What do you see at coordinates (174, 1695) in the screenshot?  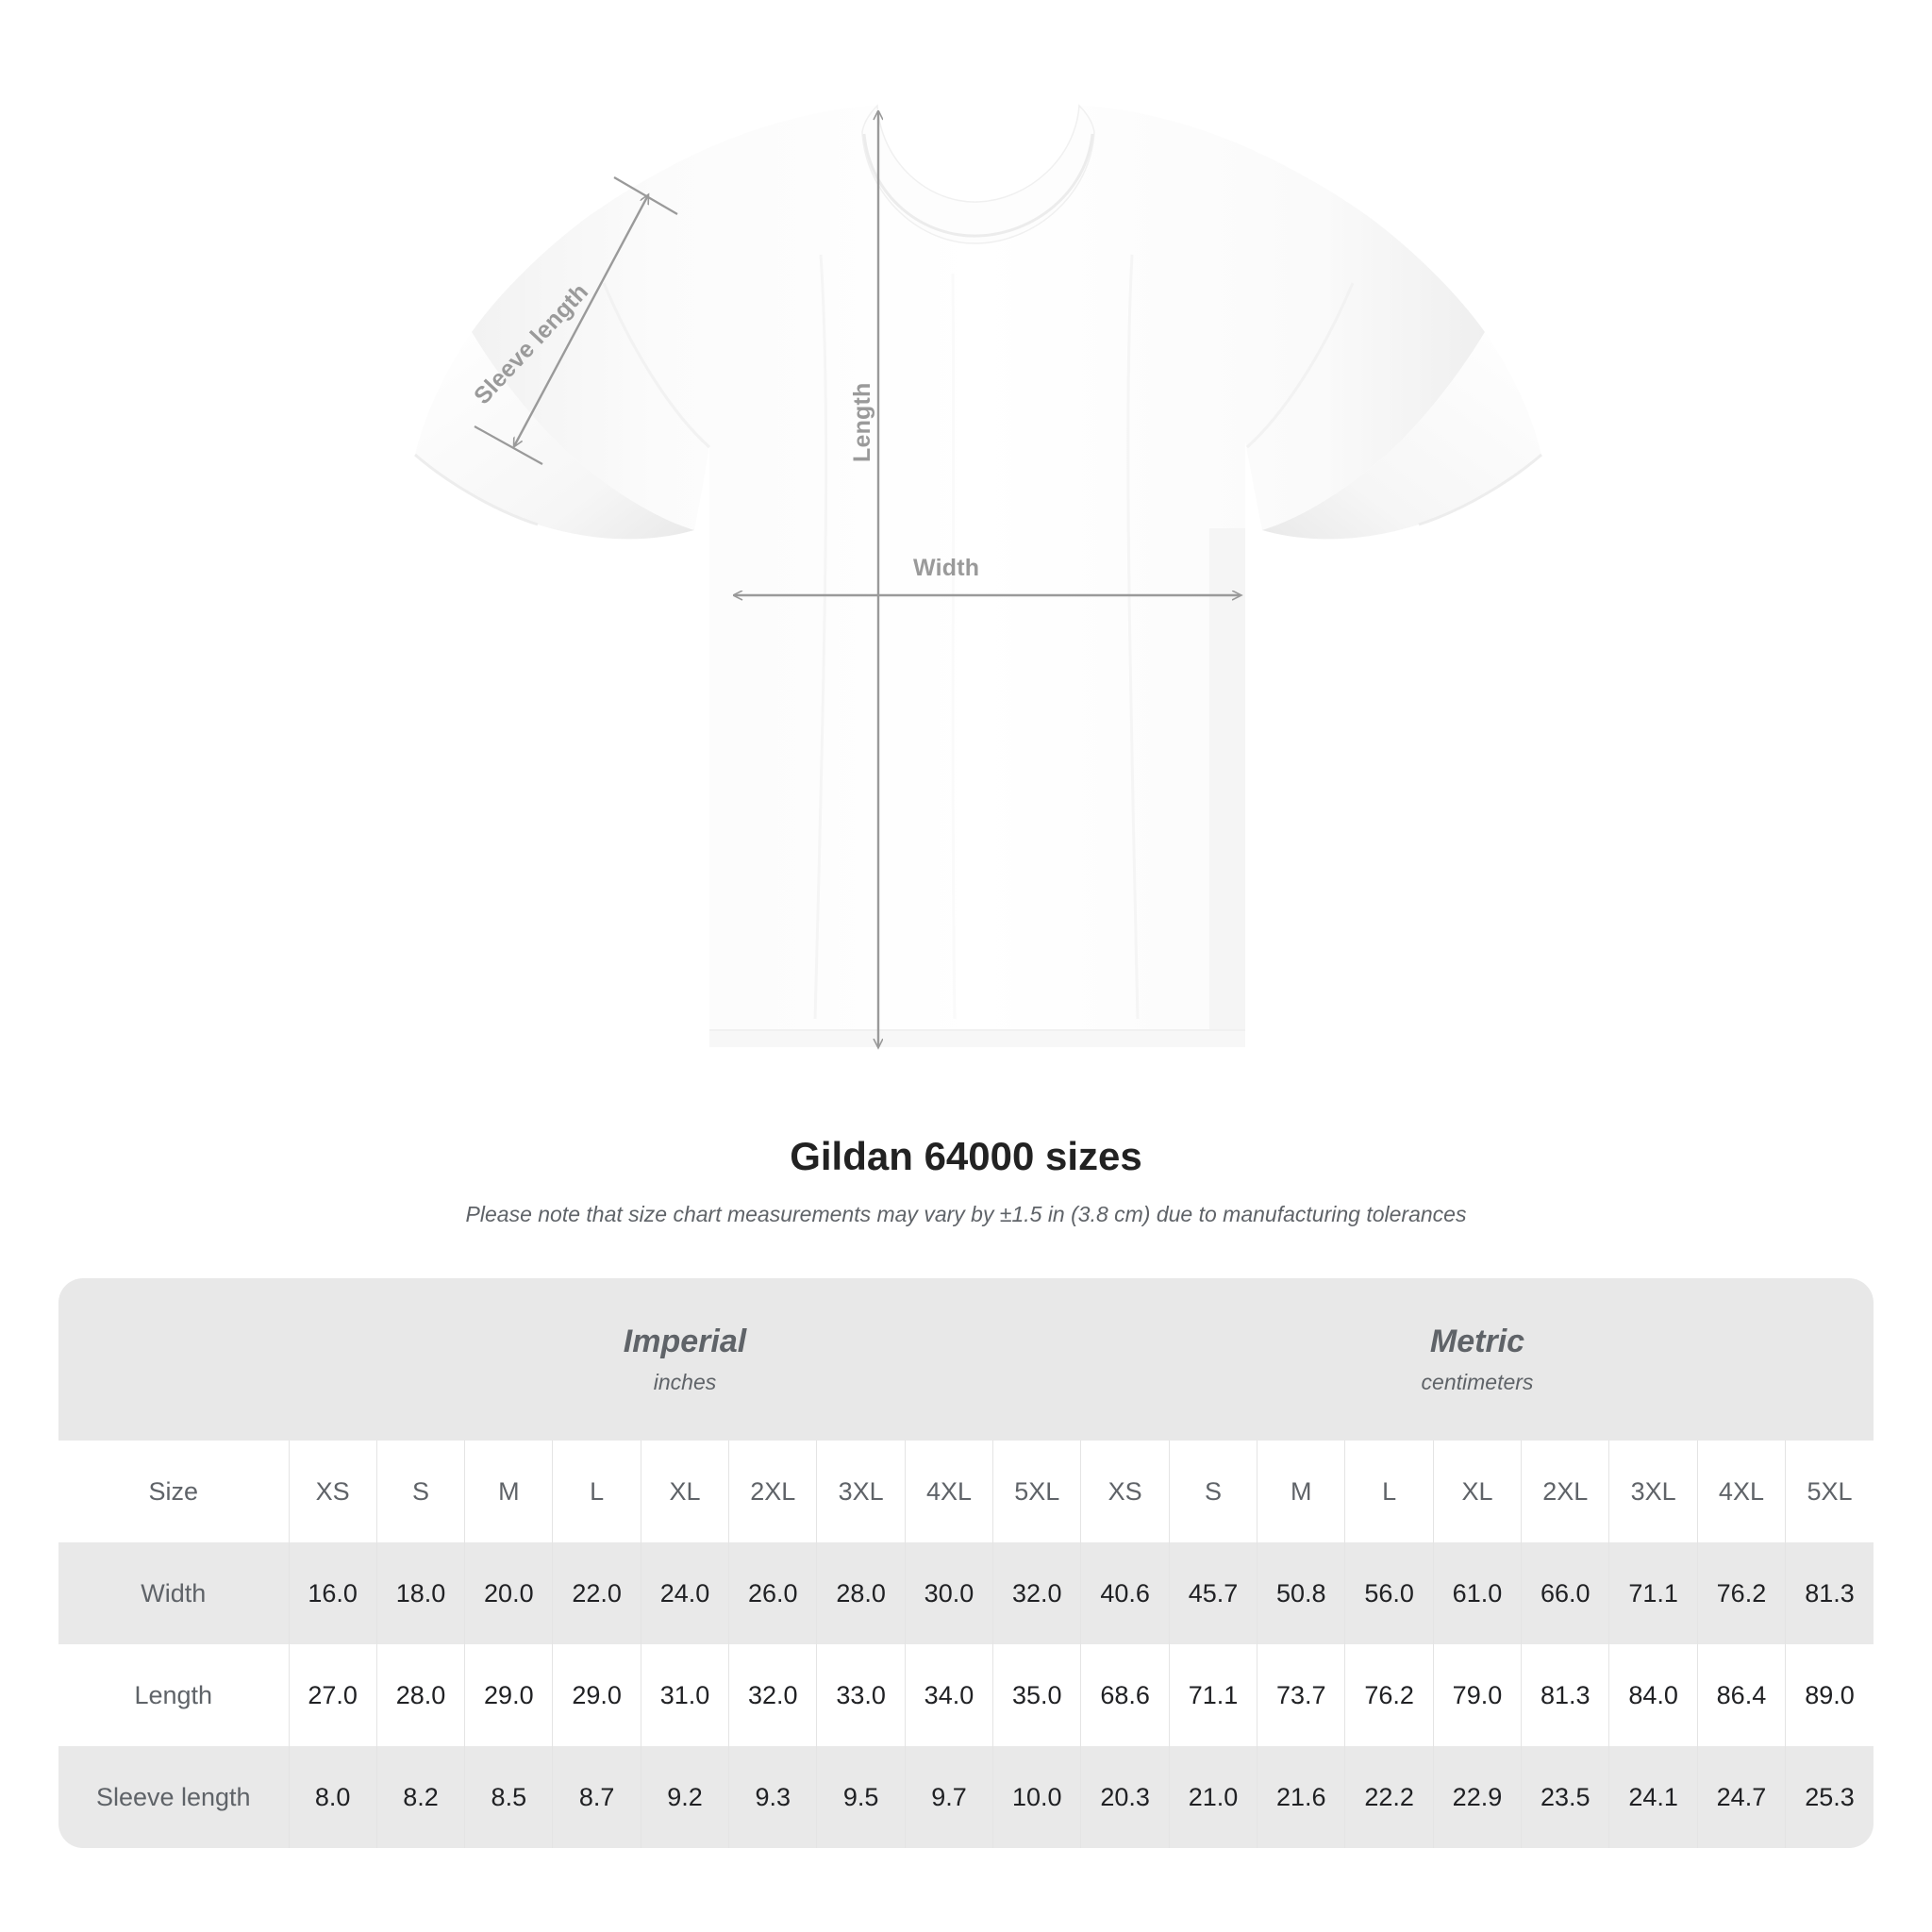 I see `row-label-length: Length` at bounding box center [174, 1695].